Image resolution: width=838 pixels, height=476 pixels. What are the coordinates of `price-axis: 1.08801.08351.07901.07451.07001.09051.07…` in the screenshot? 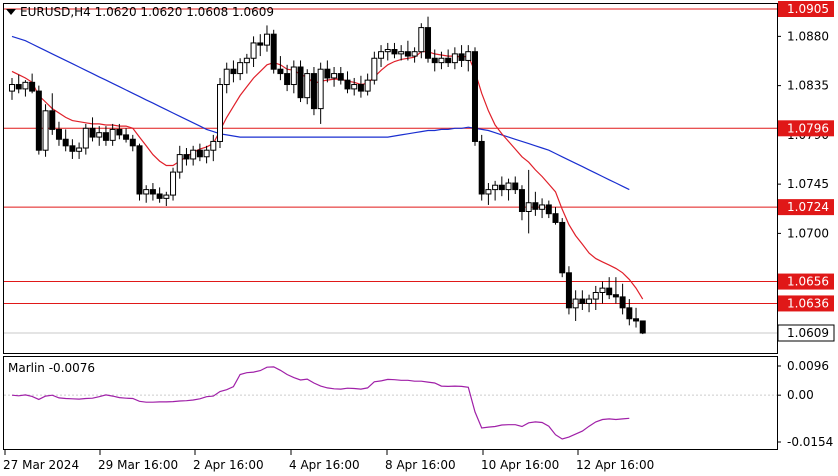 It's located at (806, 171).